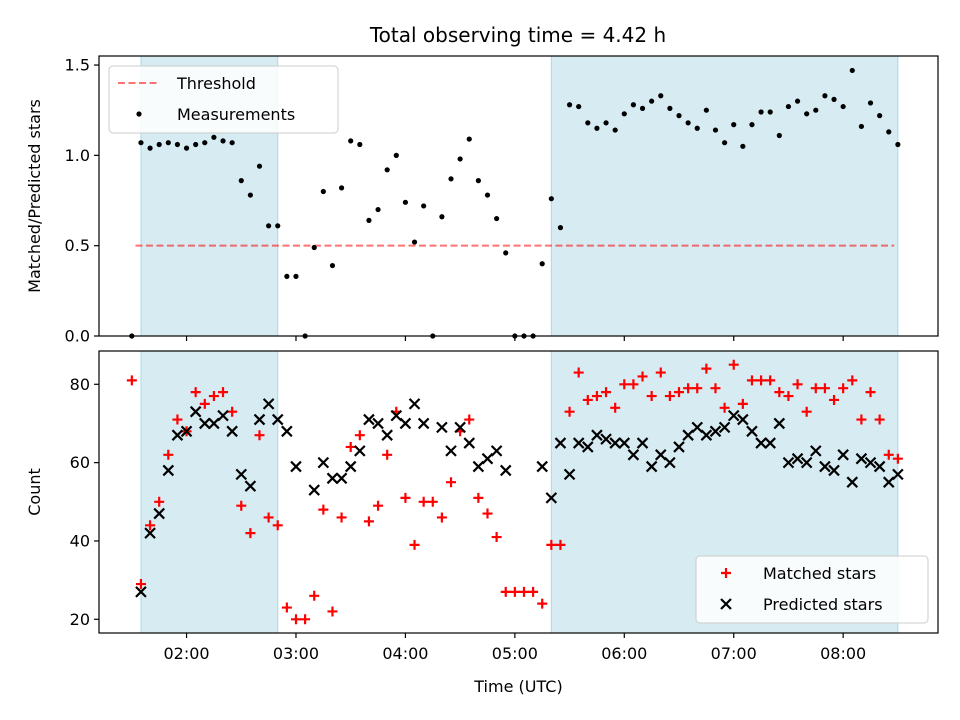 The height and width of the screenshot is (720, 960). Describe the element at coordinates (223, 99) in the screenshot. I see `legend: Threshold Measurements` at that location.